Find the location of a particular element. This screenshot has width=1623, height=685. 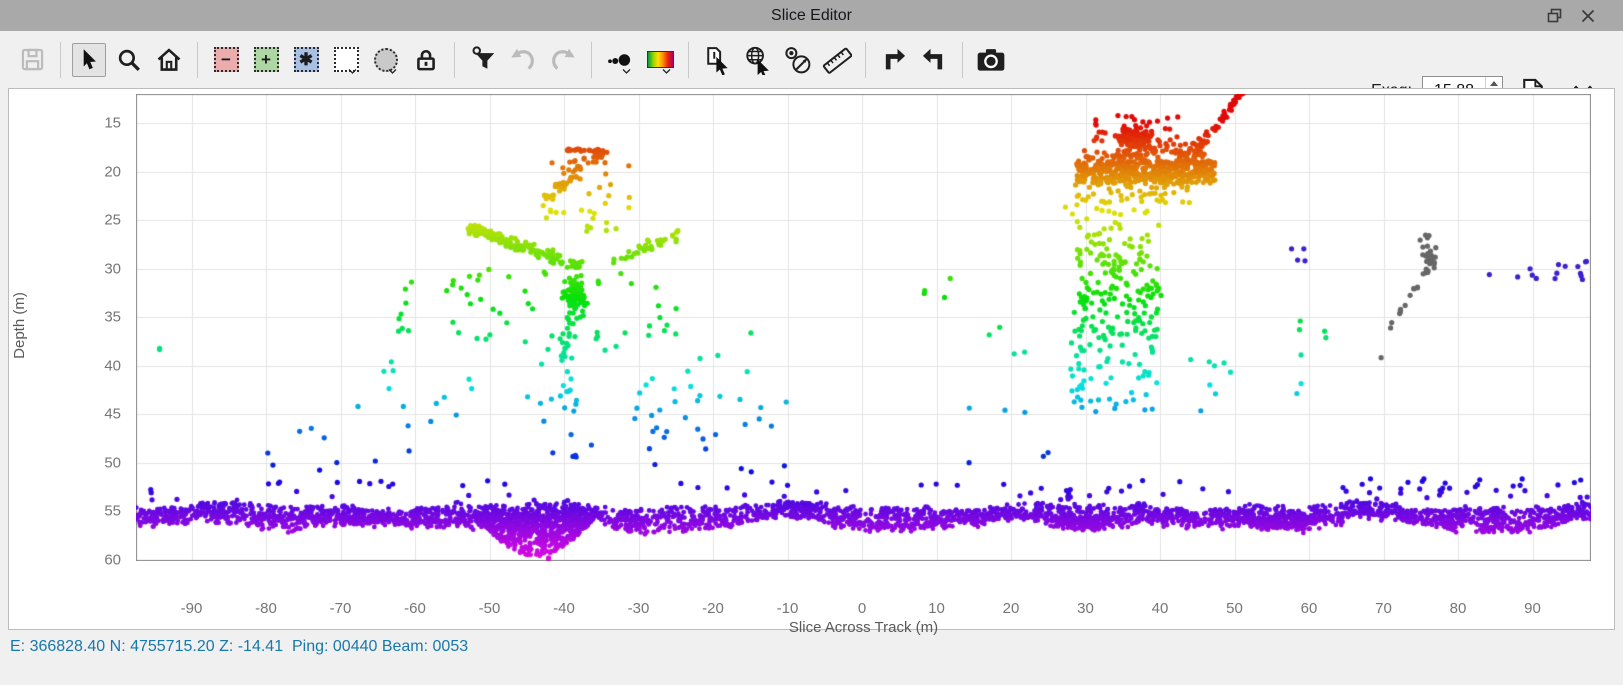

x-tick-label: 70 is located at coordinates (1383, 608).